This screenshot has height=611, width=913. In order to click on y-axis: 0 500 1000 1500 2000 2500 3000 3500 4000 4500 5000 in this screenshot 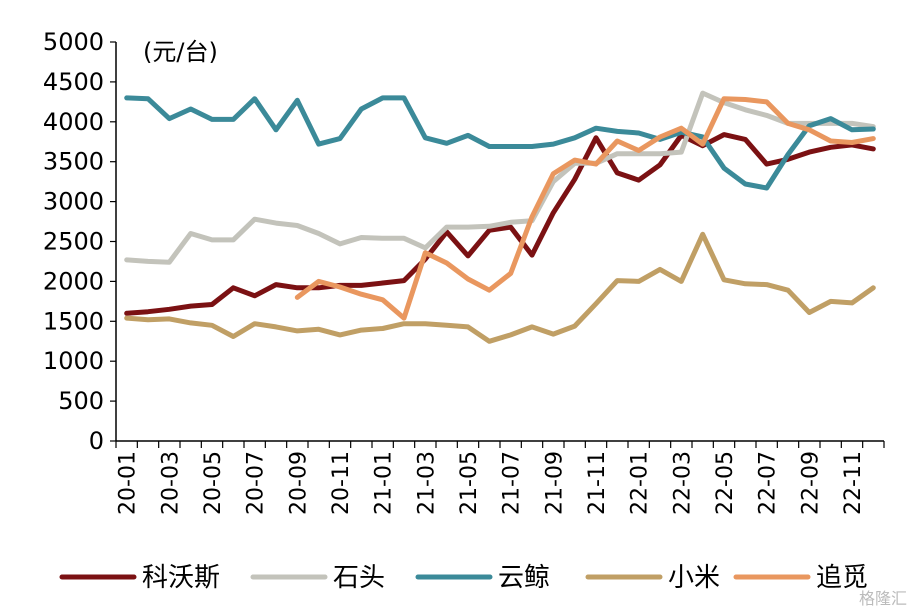, I will do `click(80, 241)`.